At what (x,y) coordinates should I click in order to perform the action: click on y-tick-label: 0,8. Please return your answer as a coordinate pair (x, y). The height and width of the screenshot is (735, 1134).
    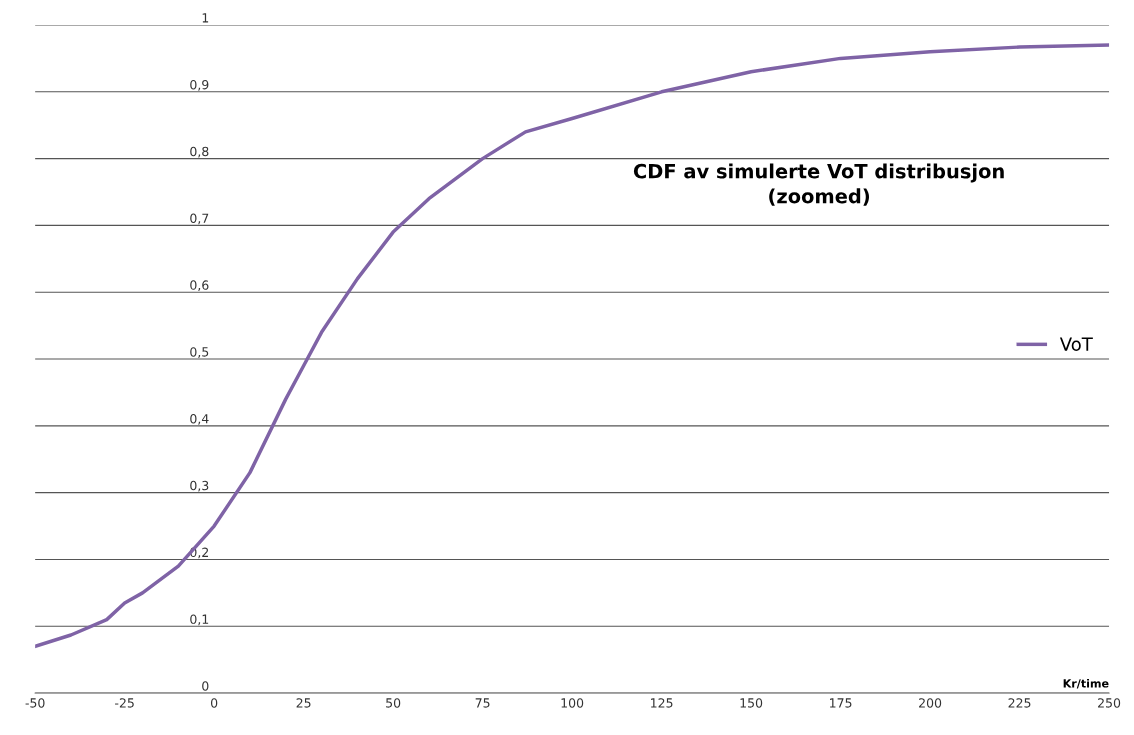
    Looking at the image, I should click on (199, 152).